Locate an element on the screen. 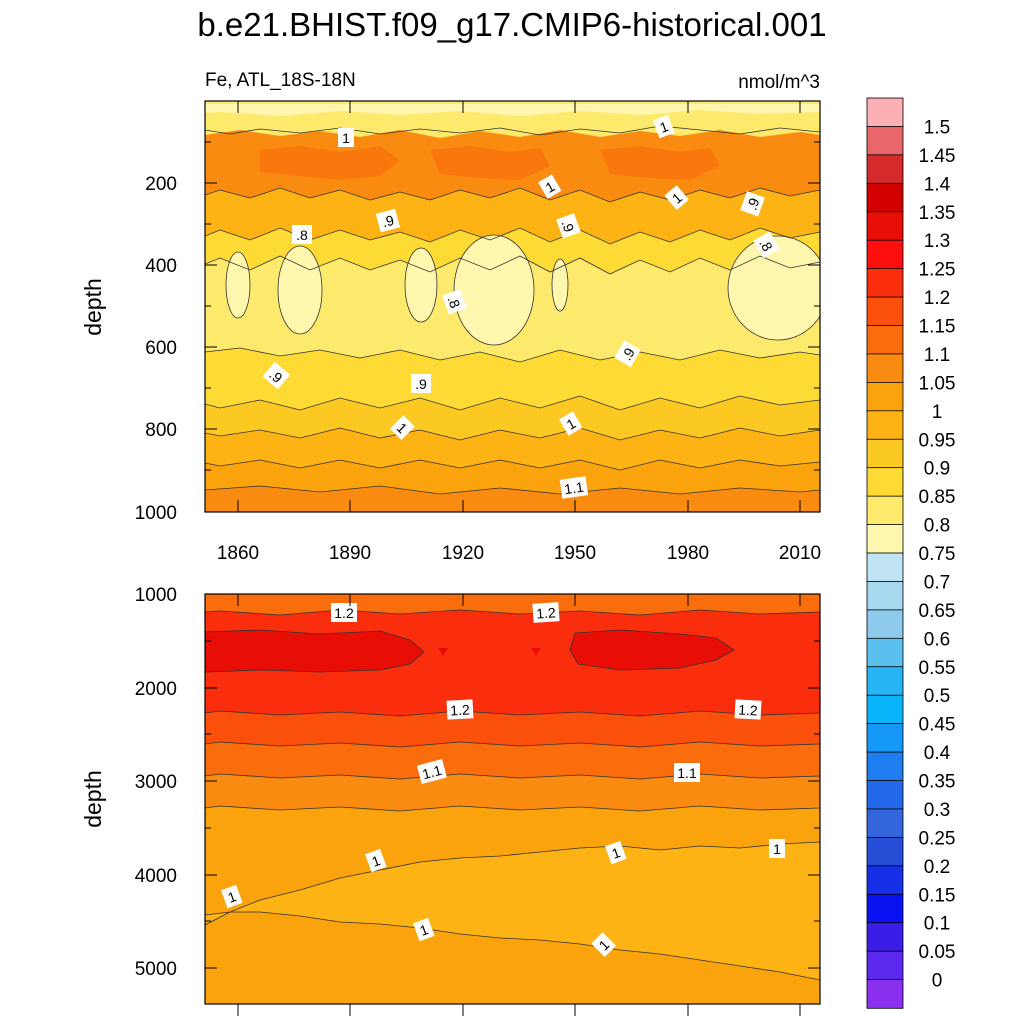  contour-label: .8 is located at coordinates (454, 302).